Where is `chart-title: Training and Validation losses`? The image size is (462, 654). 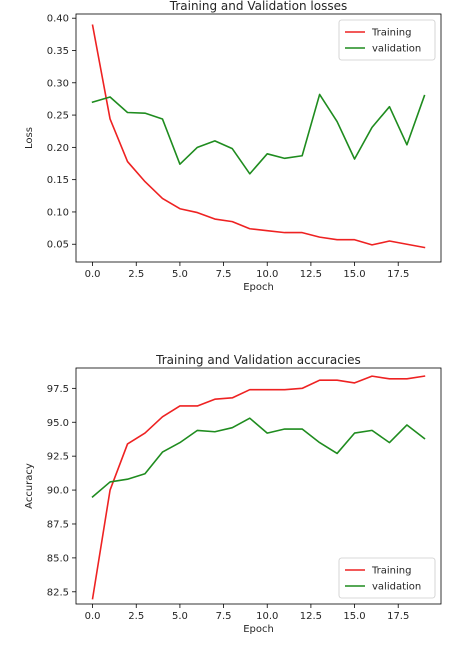
chart-title: Training and Validation losses is located at coordinates (258, 6).